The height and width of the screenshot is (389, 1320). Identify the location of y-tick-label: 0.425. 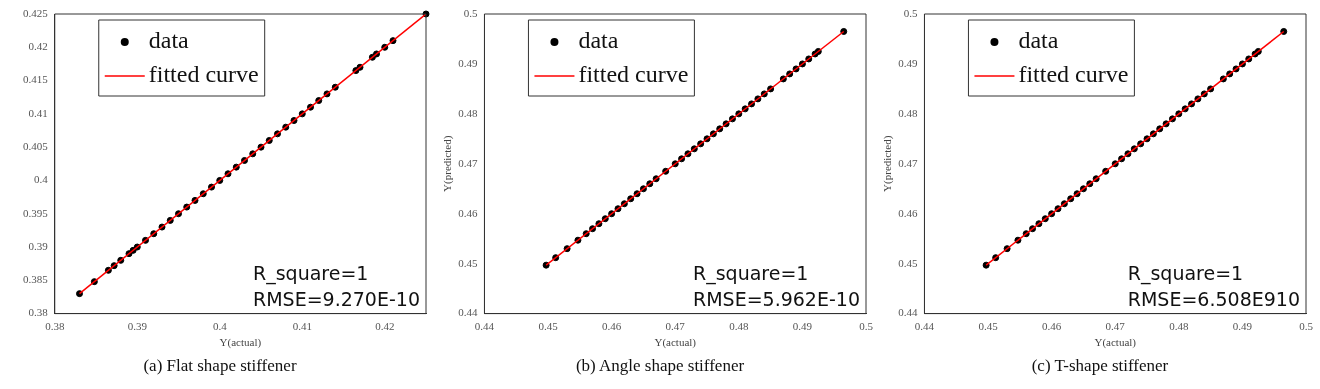
(36, 12).